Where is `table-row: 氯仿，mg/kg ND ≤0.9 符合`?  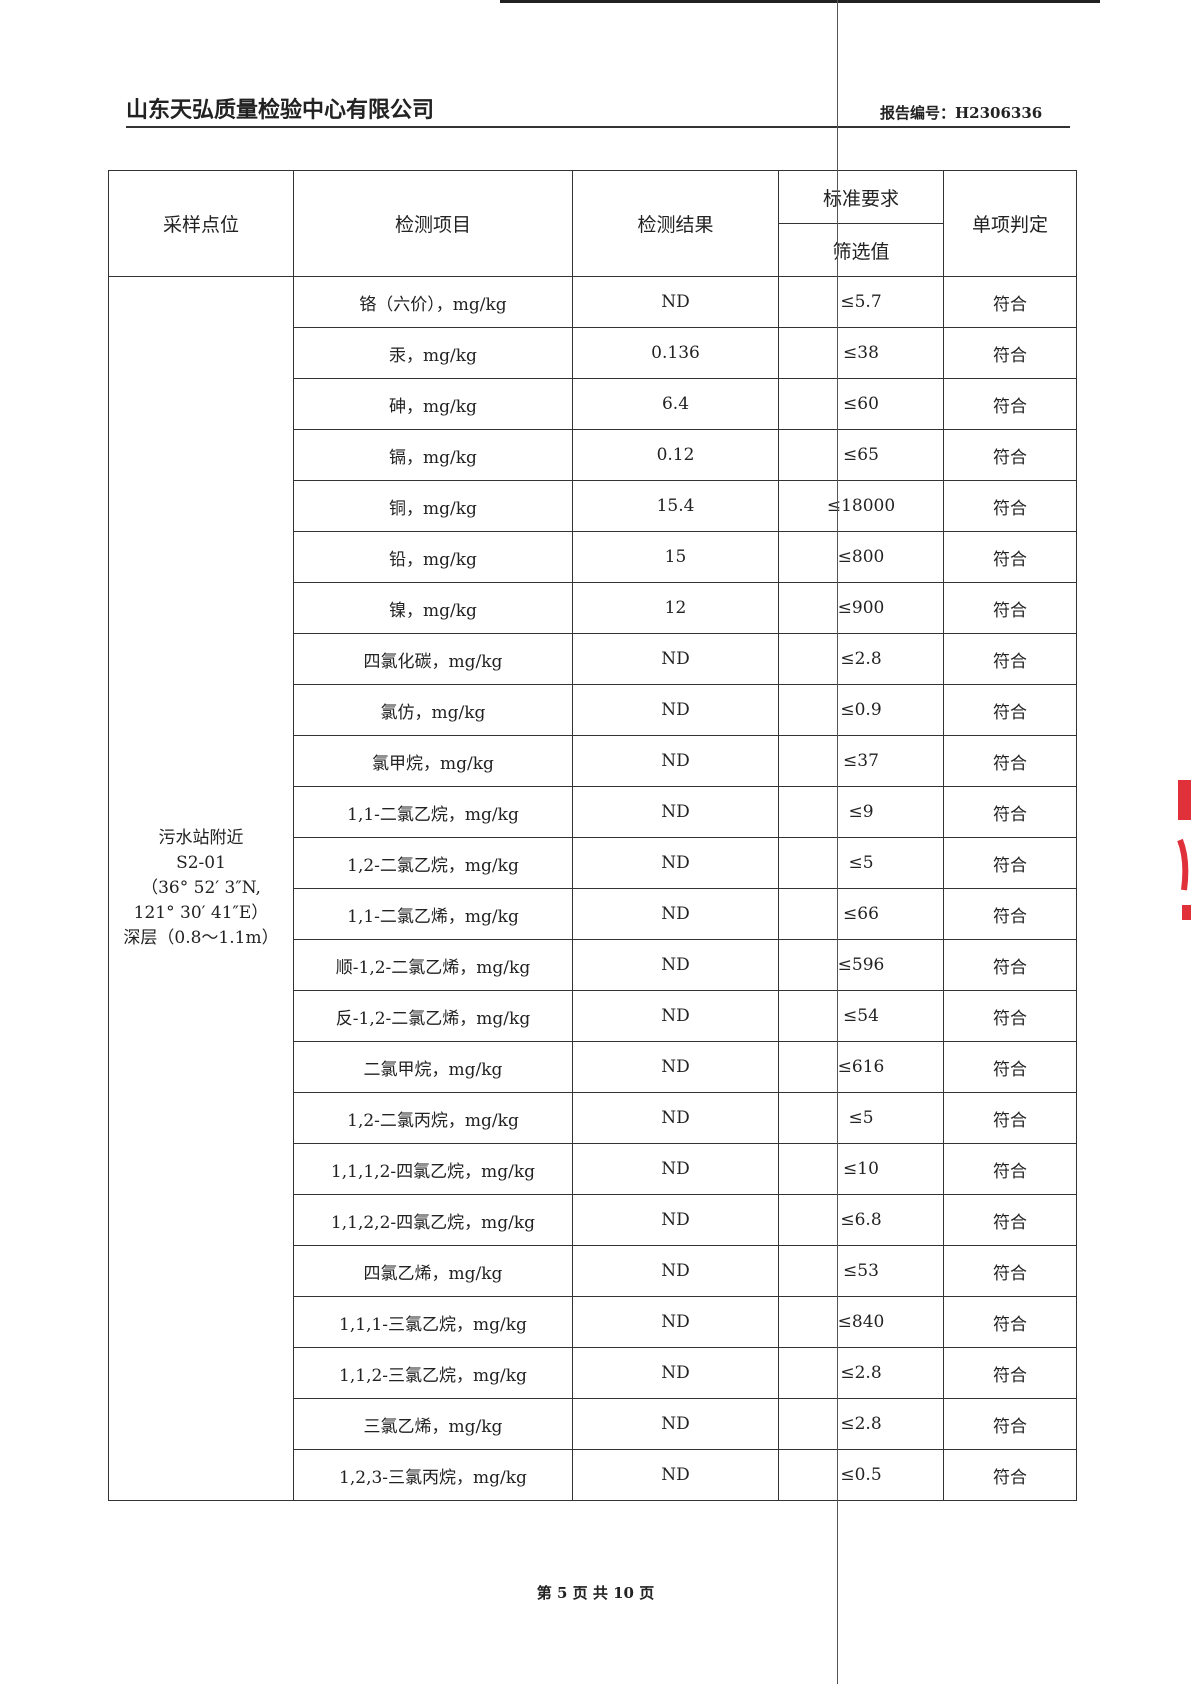 table-row: 氯仿，mg/kg ND ≤0.9 符合 is located at coordinates (593, 710).